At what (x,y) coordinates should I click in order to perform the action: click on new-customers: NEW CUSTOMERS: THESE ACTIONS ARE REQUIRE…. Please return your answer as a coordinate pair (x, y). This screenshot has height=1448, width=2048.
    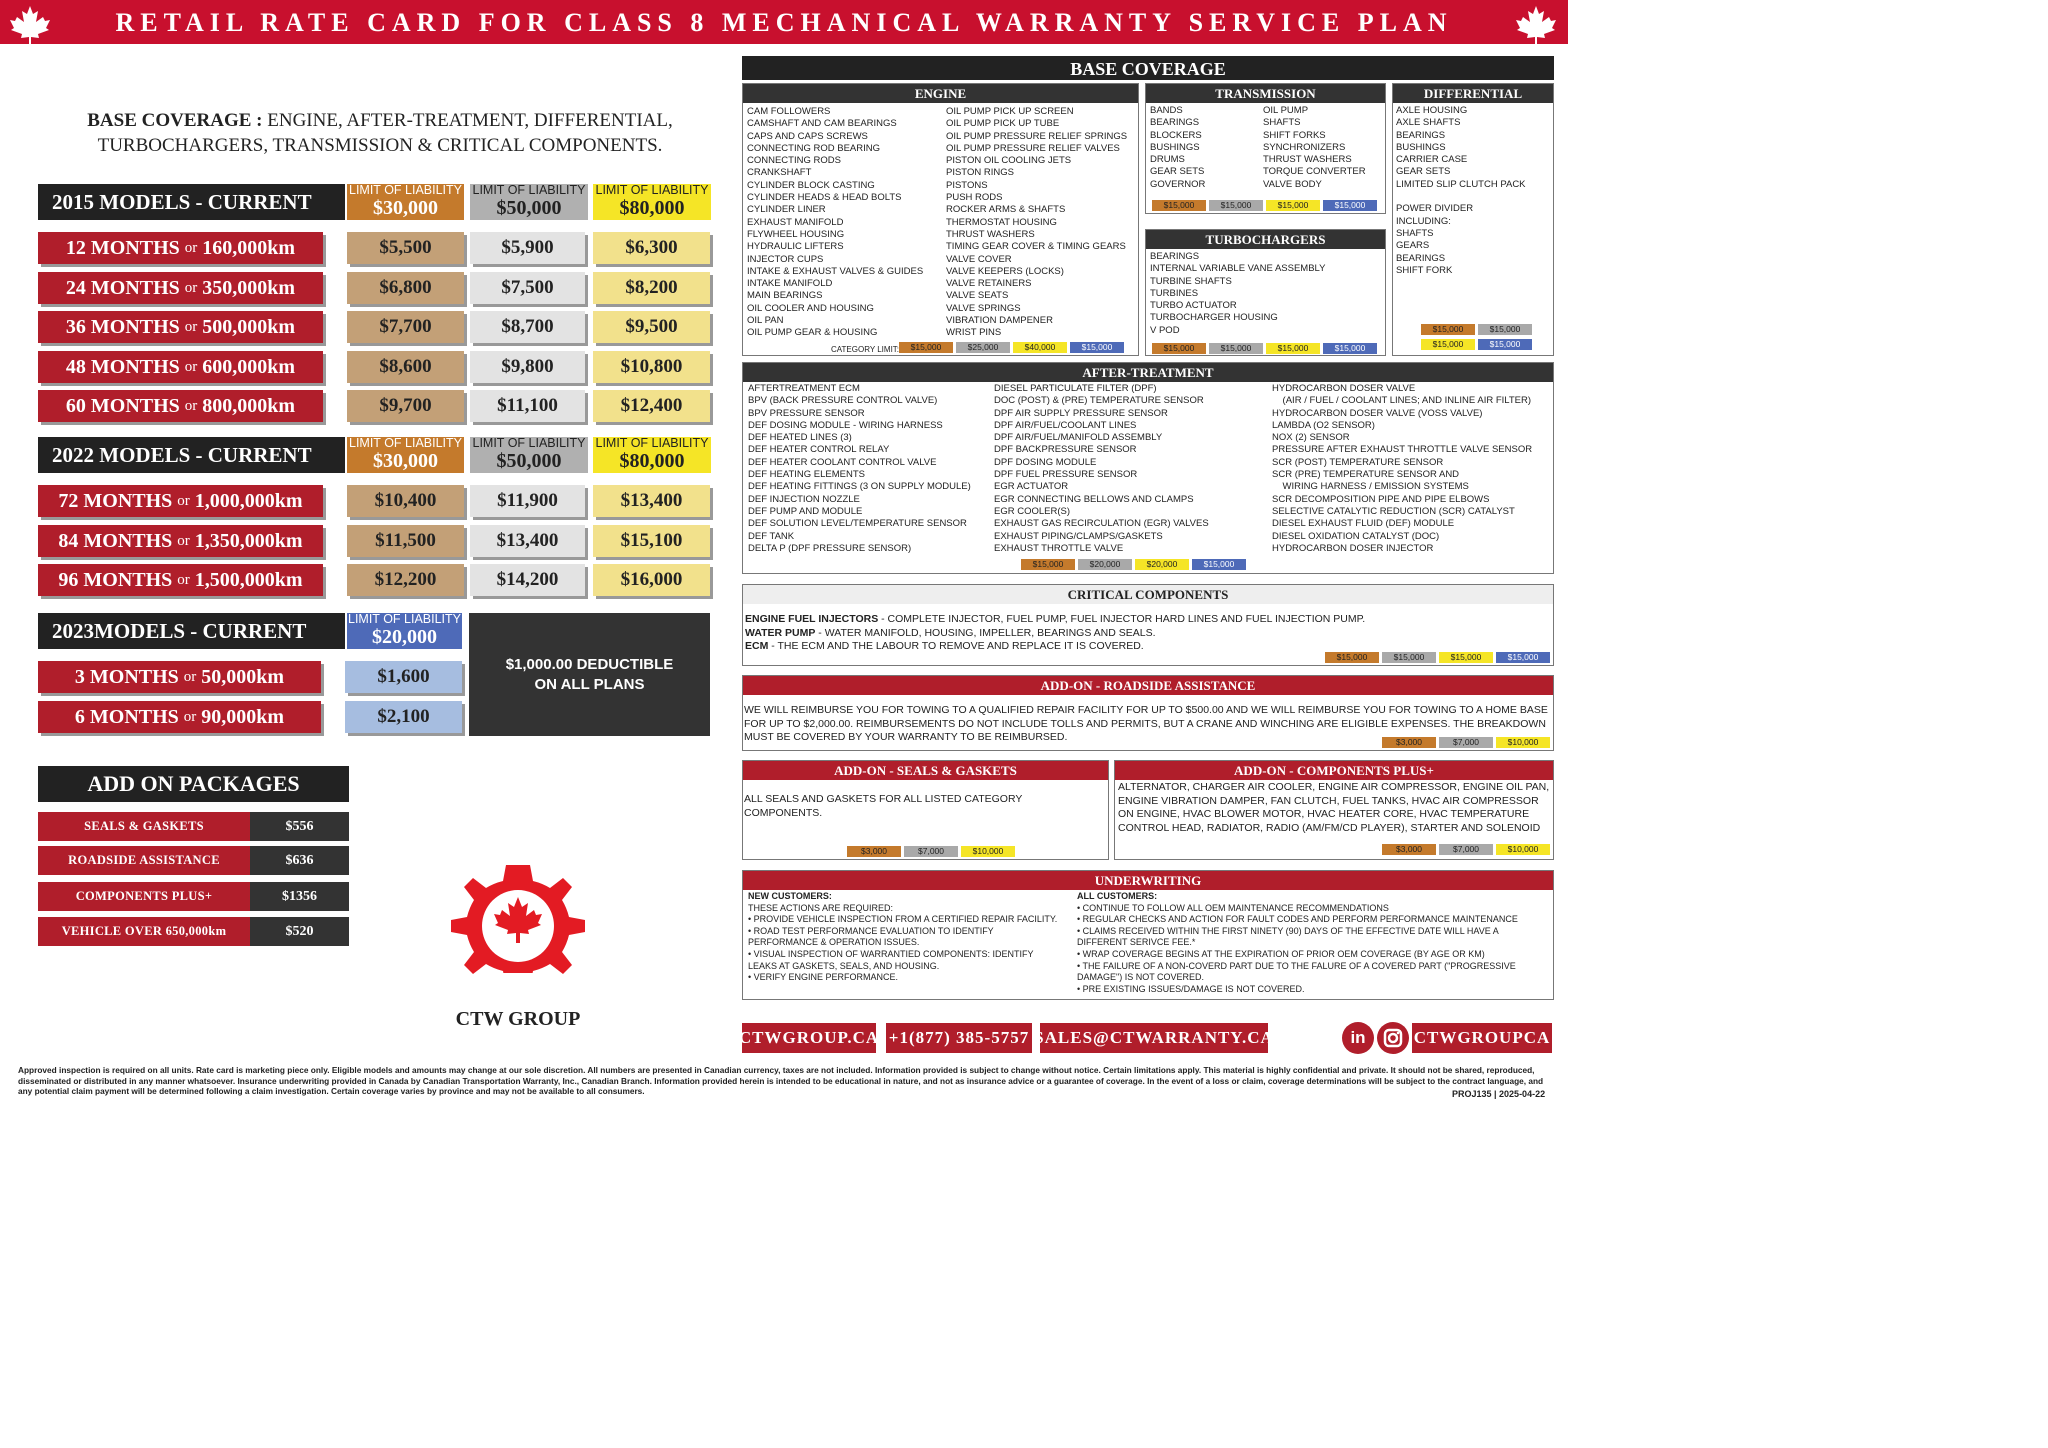
    Looking at the image, I should click on (902, 937).